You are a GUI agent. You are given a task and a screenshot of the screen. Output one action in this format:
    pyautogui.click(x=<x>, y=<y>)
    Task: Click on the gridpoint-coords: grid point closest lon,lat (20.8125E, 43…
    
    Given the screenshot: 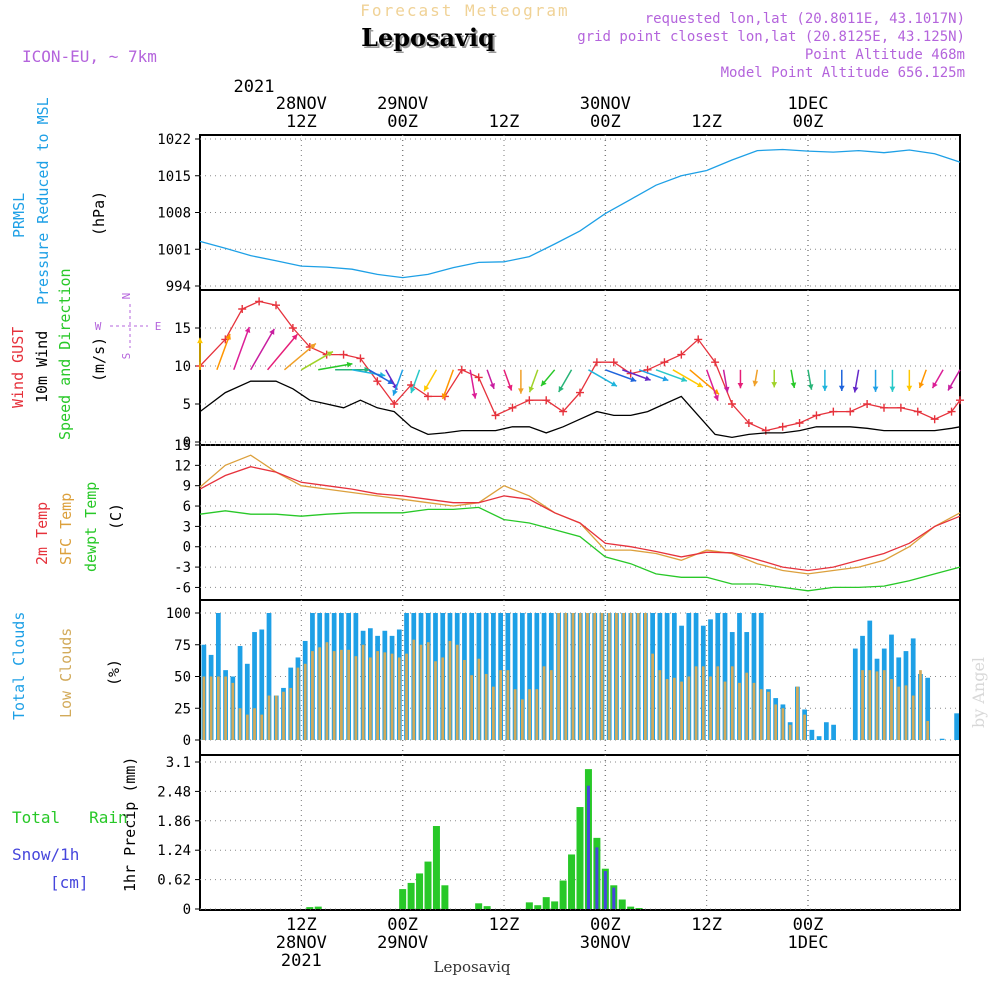 What is the action you would take?
    pyautogui.click(x=771, y=37)
    